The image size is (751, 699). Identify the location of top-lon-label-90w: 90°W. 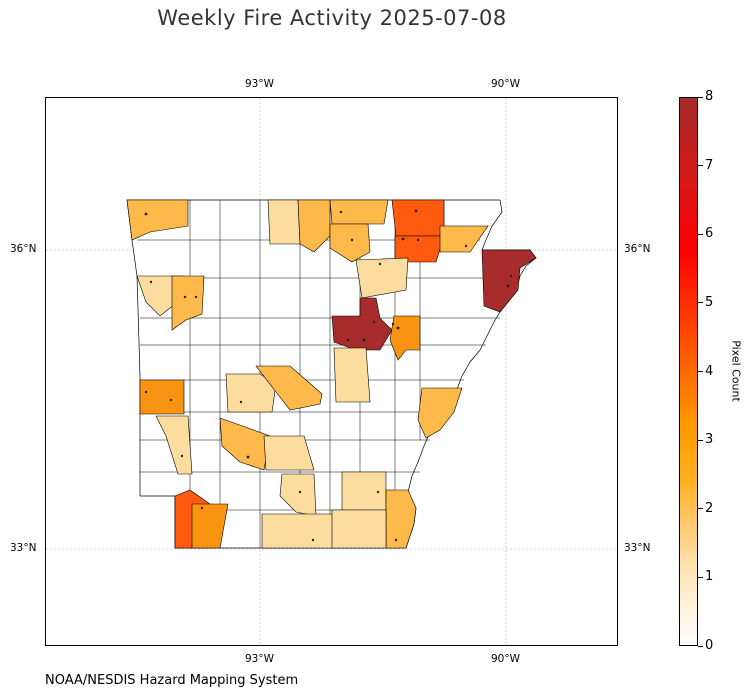
(505, 84).